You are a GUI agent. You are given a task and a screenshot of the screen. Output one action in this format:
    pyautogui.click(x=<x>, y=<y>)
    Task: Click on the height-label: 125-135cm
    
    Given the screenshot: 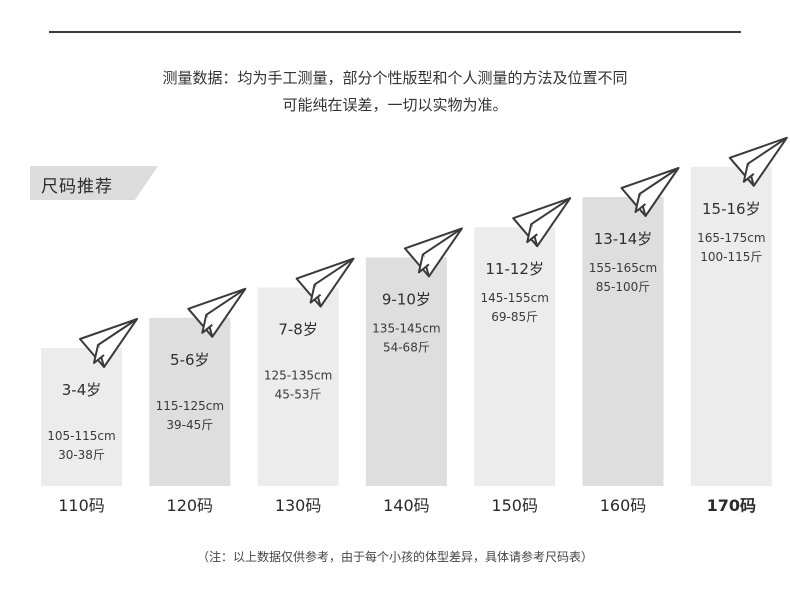 What is the action you would take?
    pyautogui.click(x=298, y=376)
    